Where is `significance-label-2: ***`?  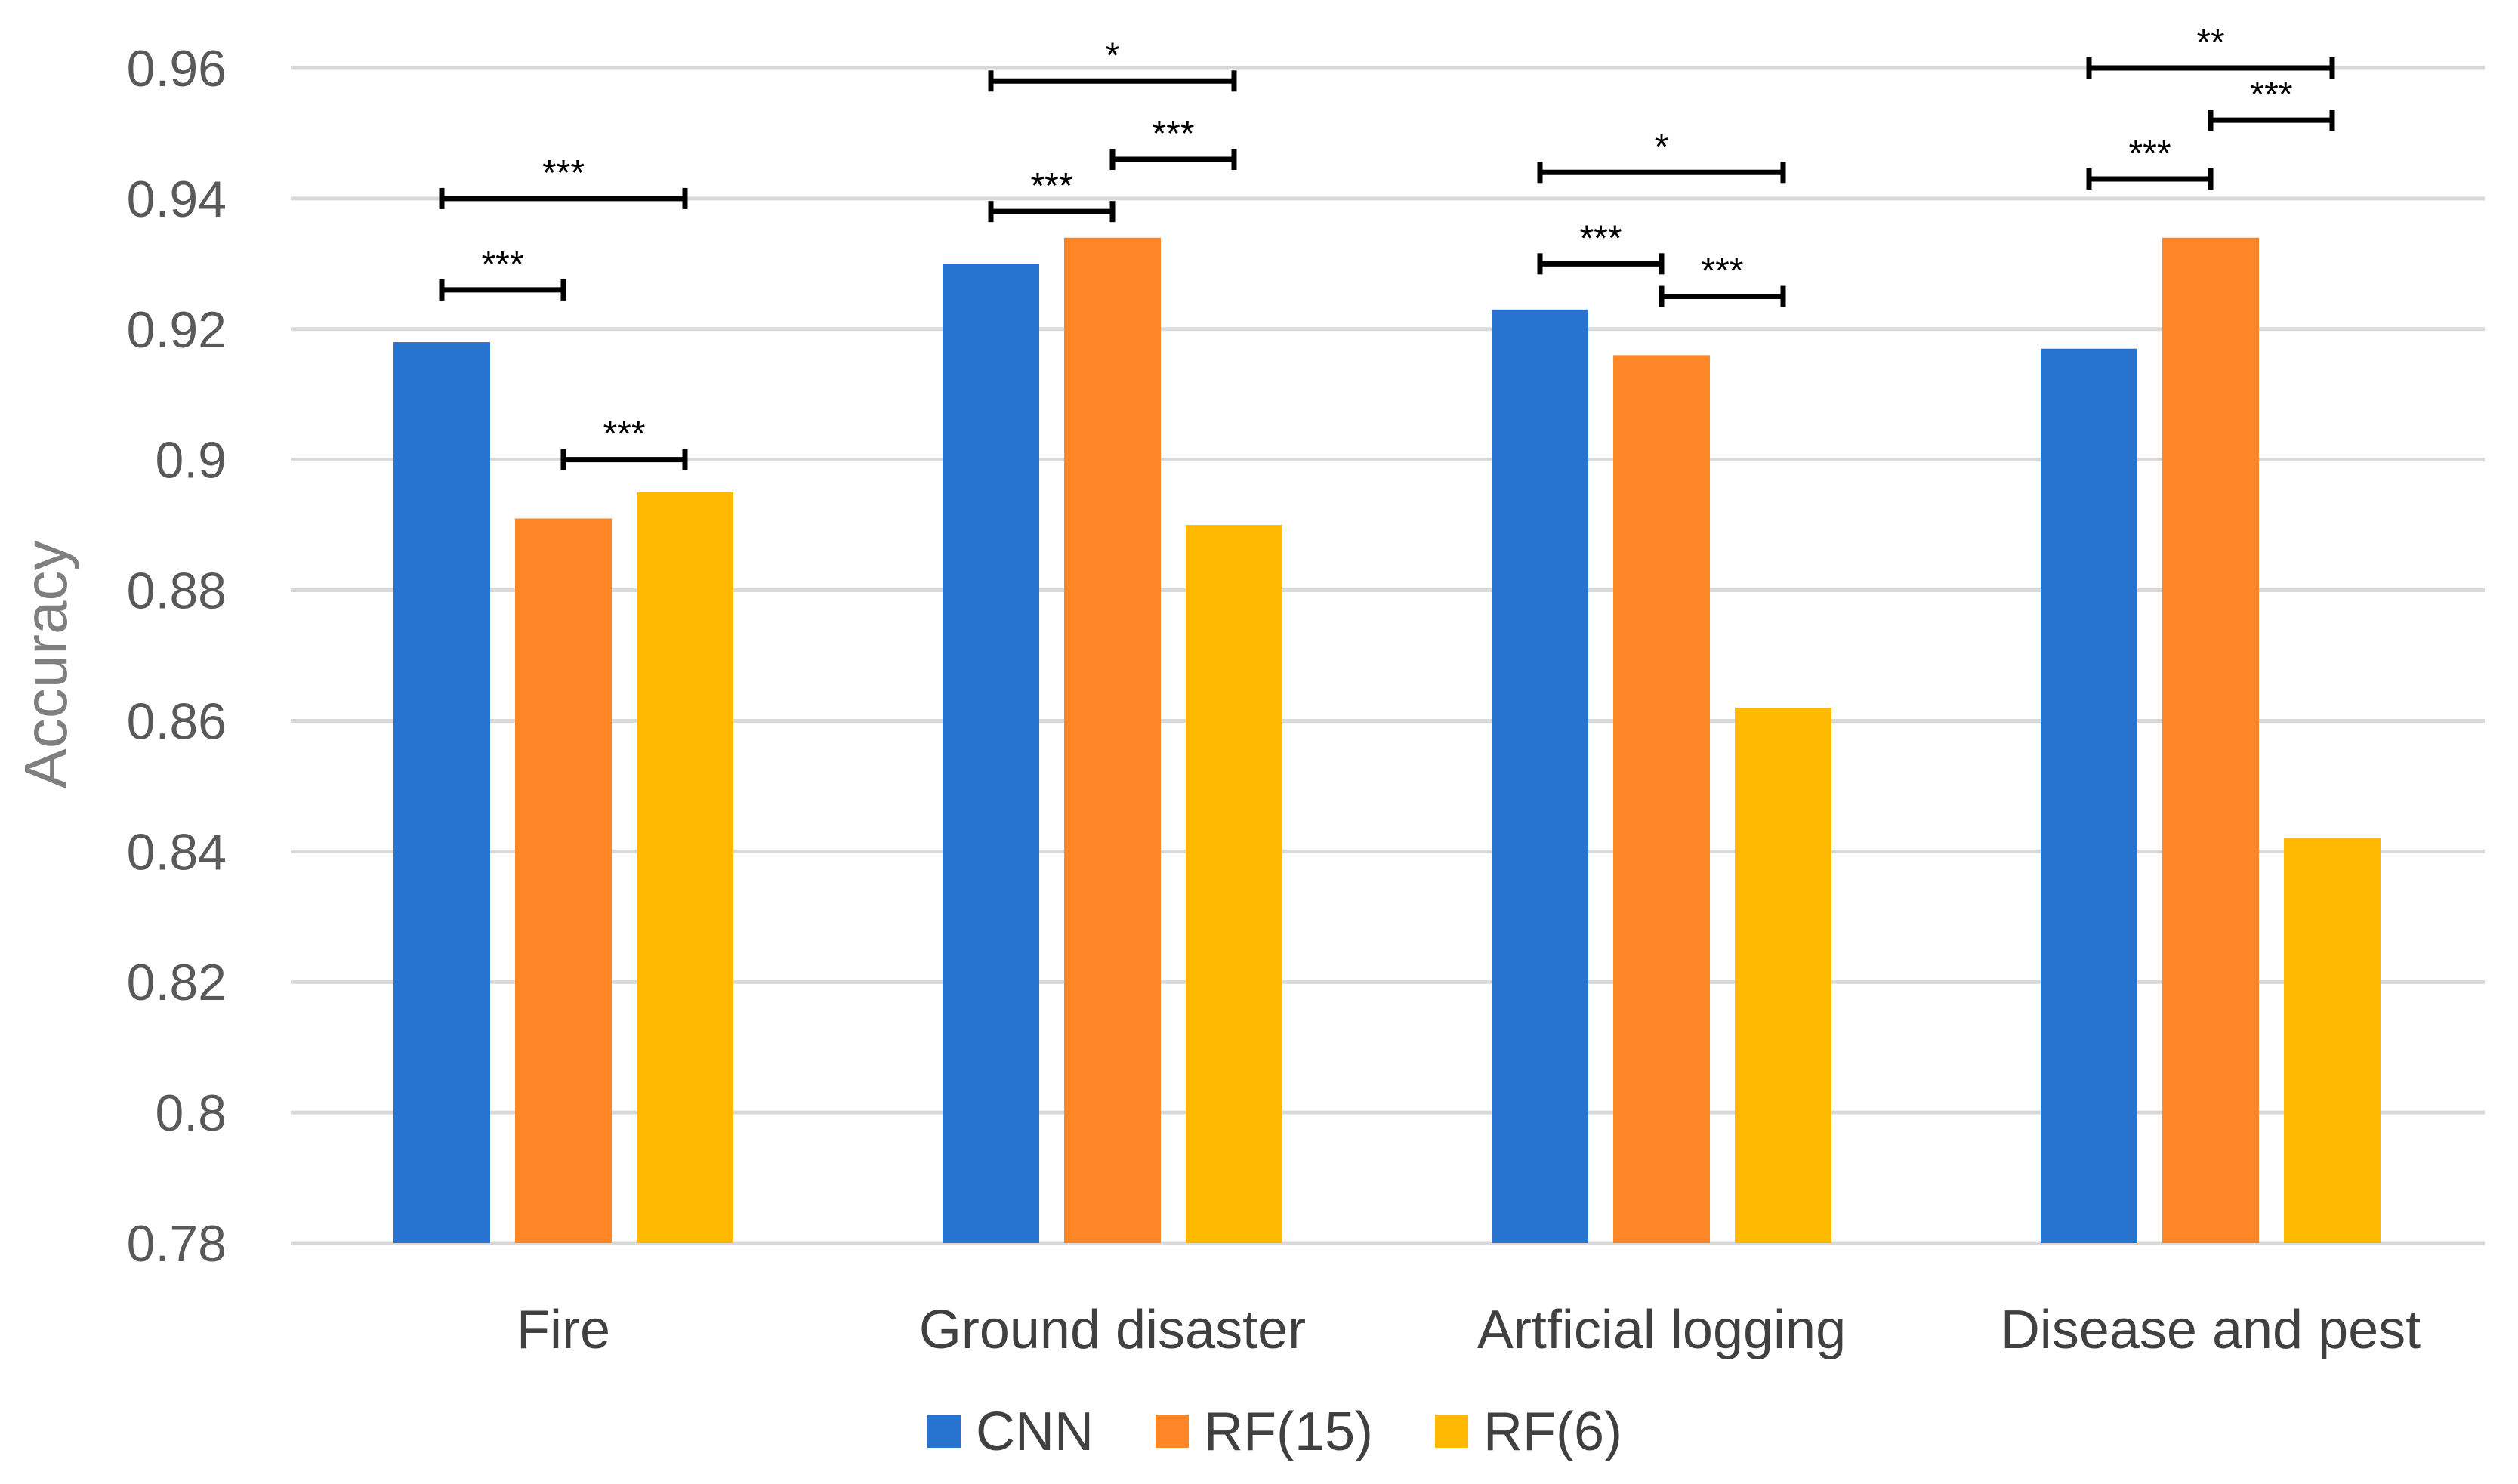 significance-label-2: *** is located at coordinates (624, 435).